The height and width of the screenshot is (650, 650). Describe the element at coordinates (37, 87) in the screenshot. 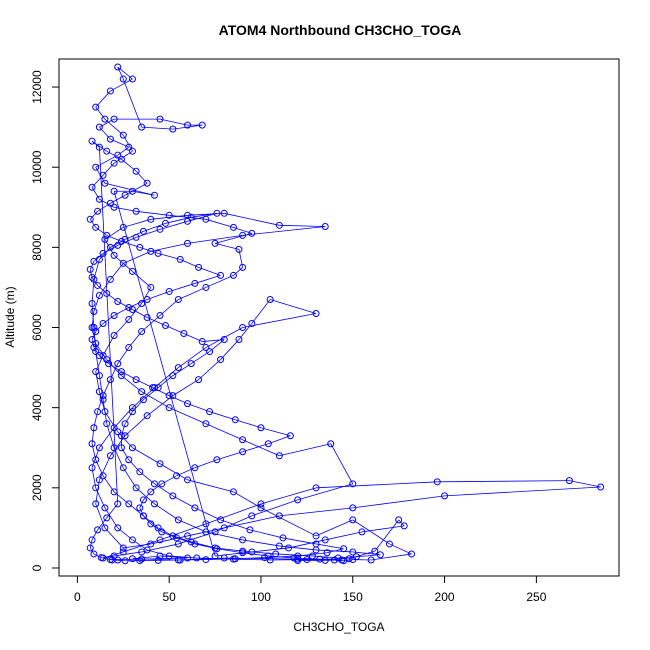

I see `y-tick-label: 12000` at that location.